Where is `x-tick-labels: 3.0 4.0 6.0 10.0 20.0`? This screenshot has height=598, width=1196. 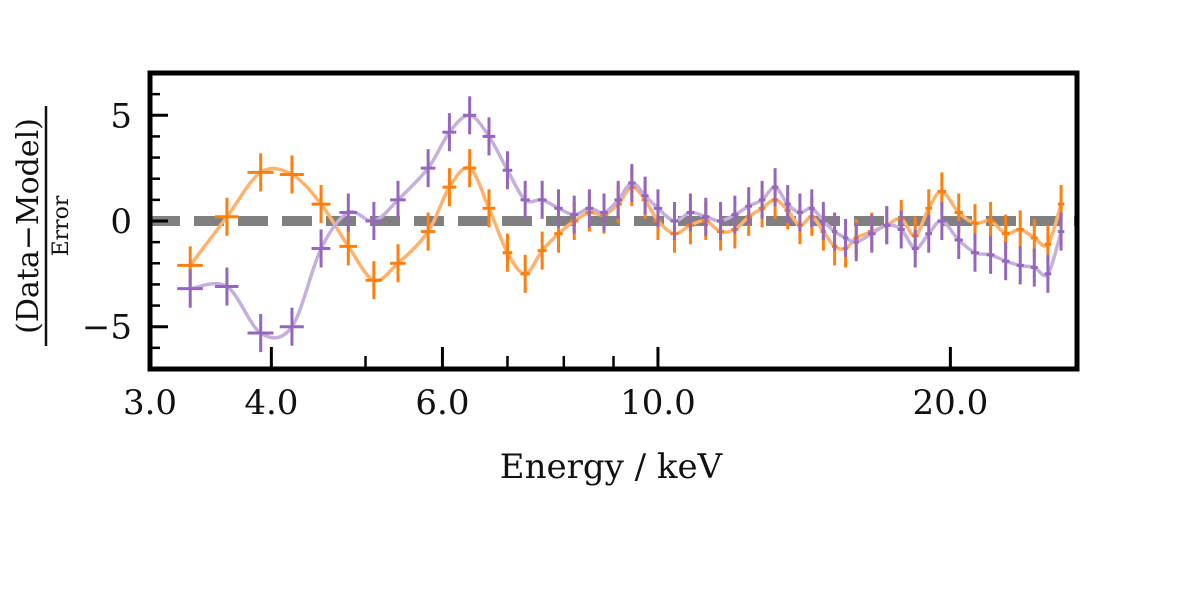 x-tick-labels: 3.0 4.0 6.0 10.0 20.0 is located at coordinates (555, 403).